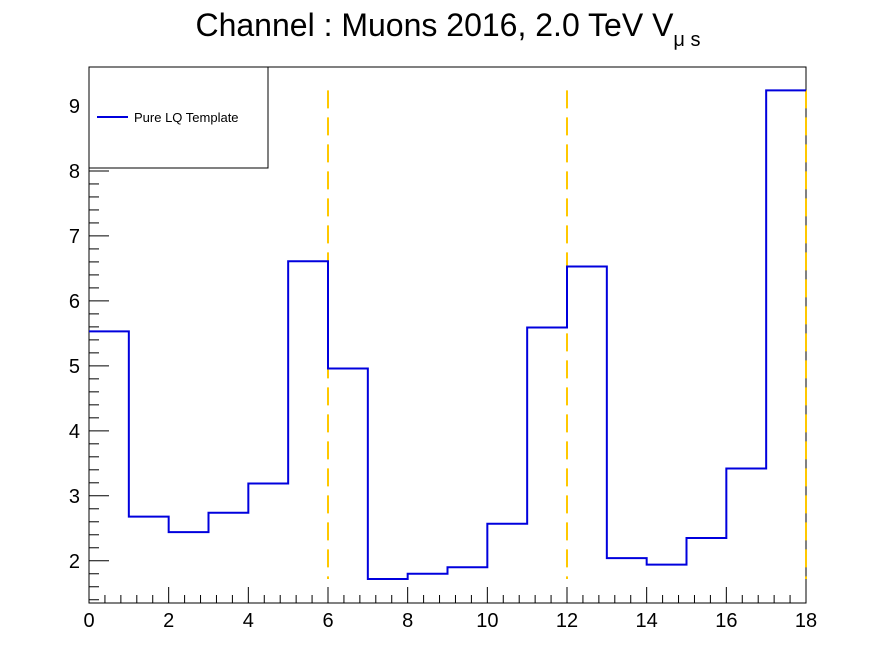 This screenshot has width=896, height=672. I want to click on legend: Pure LQ Template, so click(178, 117).